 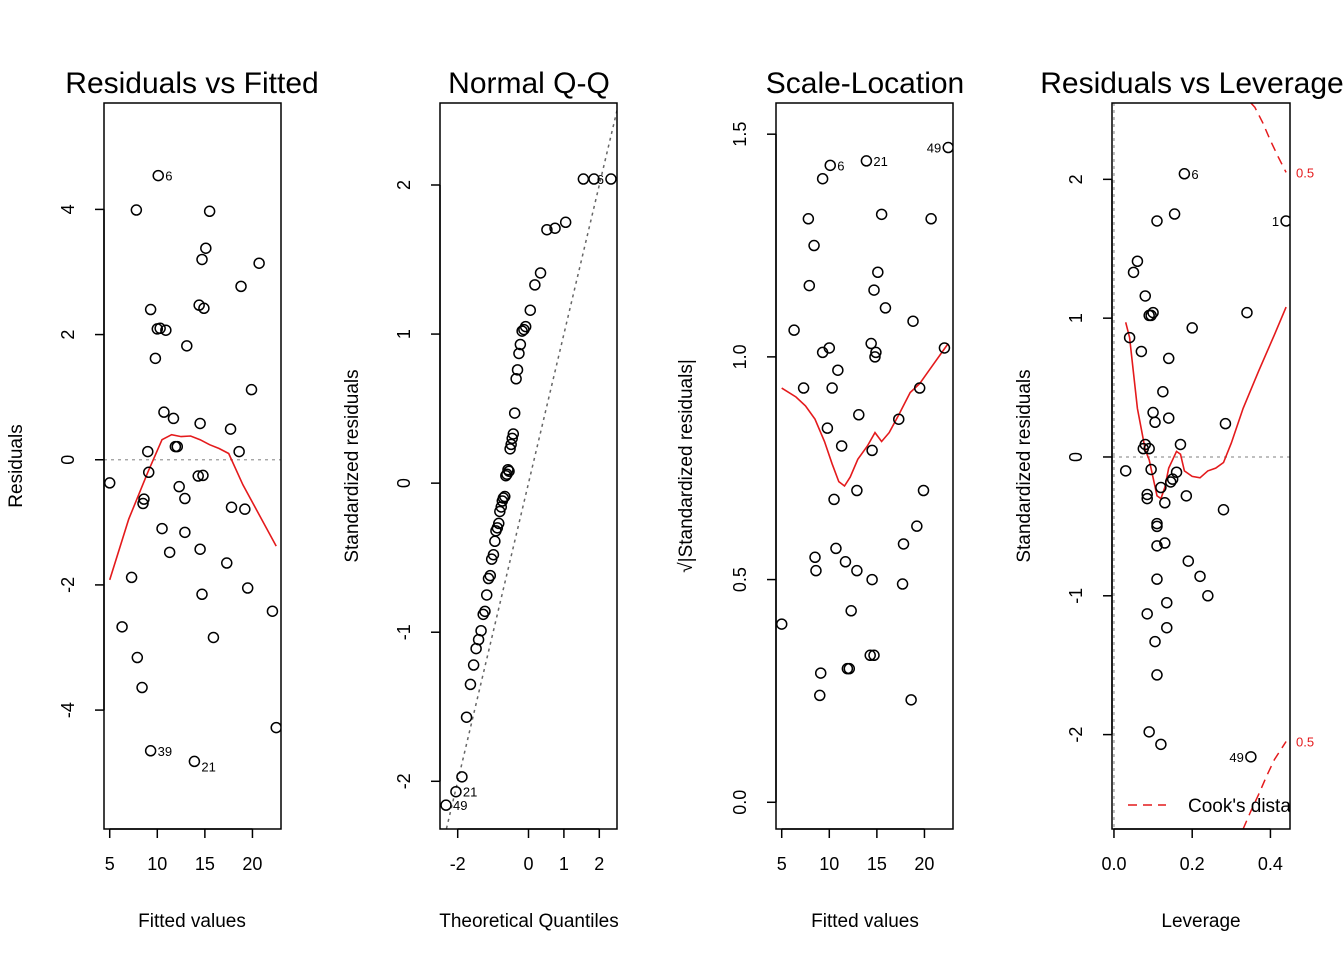 What do you see at coordinates (458, 864) in the screenshot?
I see `x-tick-label: -2` at bounding box center [458, 864].